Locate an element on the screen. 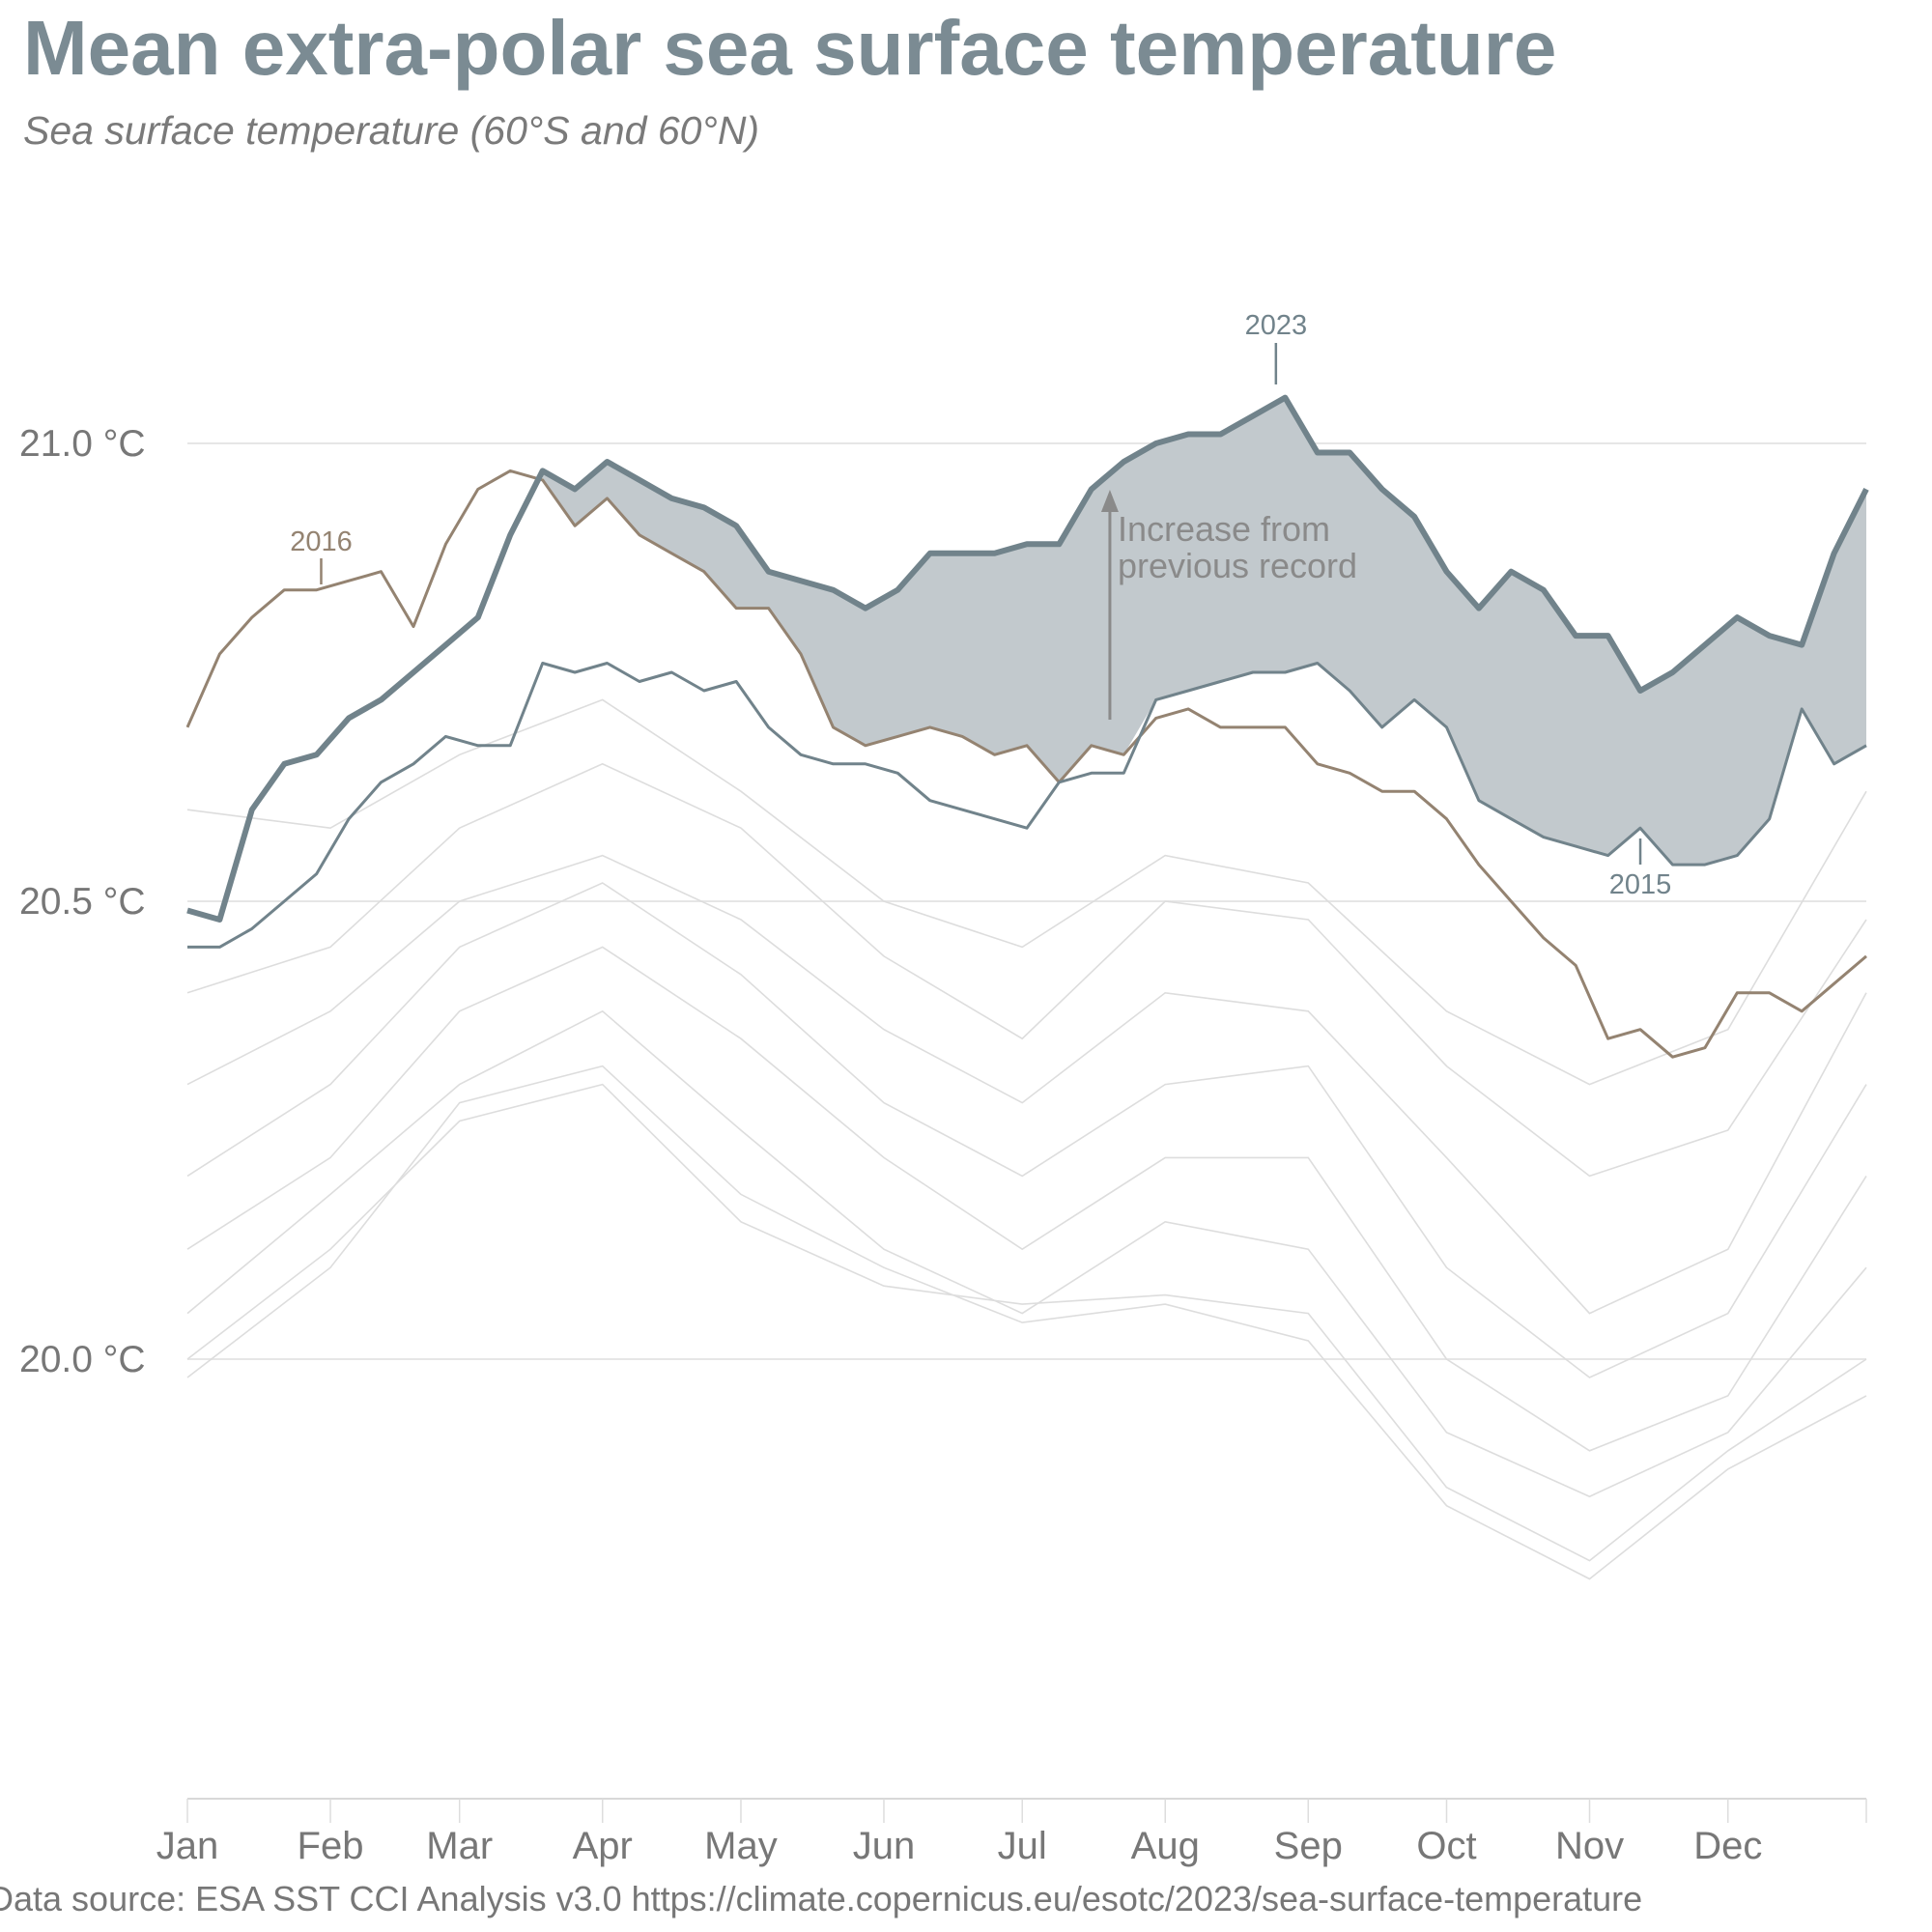  x-tick-label: Feb is located at coordinates (331, 1846).